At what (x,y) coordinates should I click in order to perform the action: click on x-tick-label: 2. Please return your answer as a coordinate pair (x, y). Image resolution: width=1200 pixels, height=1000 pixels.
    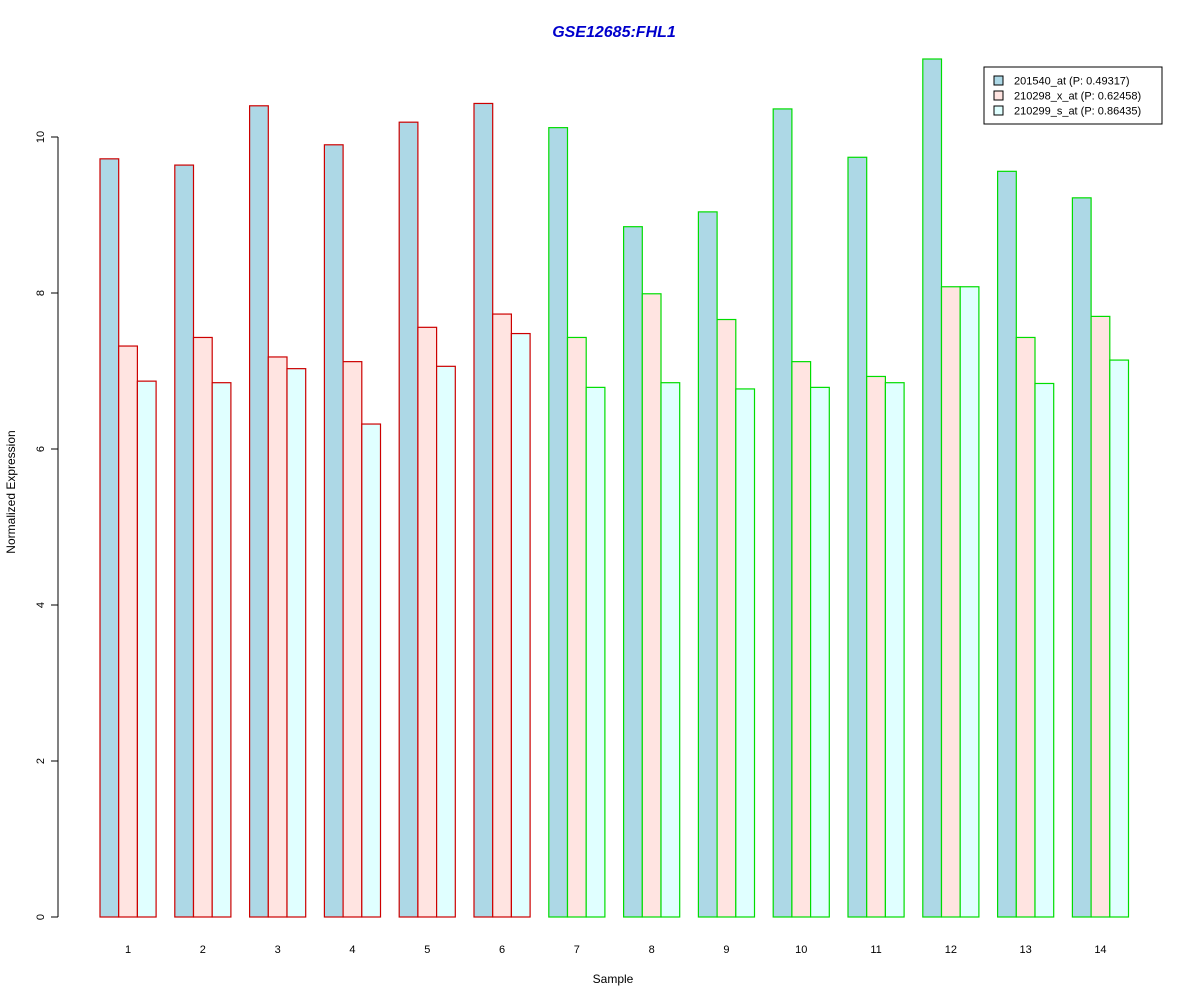
    Looking at the image, I should click on (203, 950).